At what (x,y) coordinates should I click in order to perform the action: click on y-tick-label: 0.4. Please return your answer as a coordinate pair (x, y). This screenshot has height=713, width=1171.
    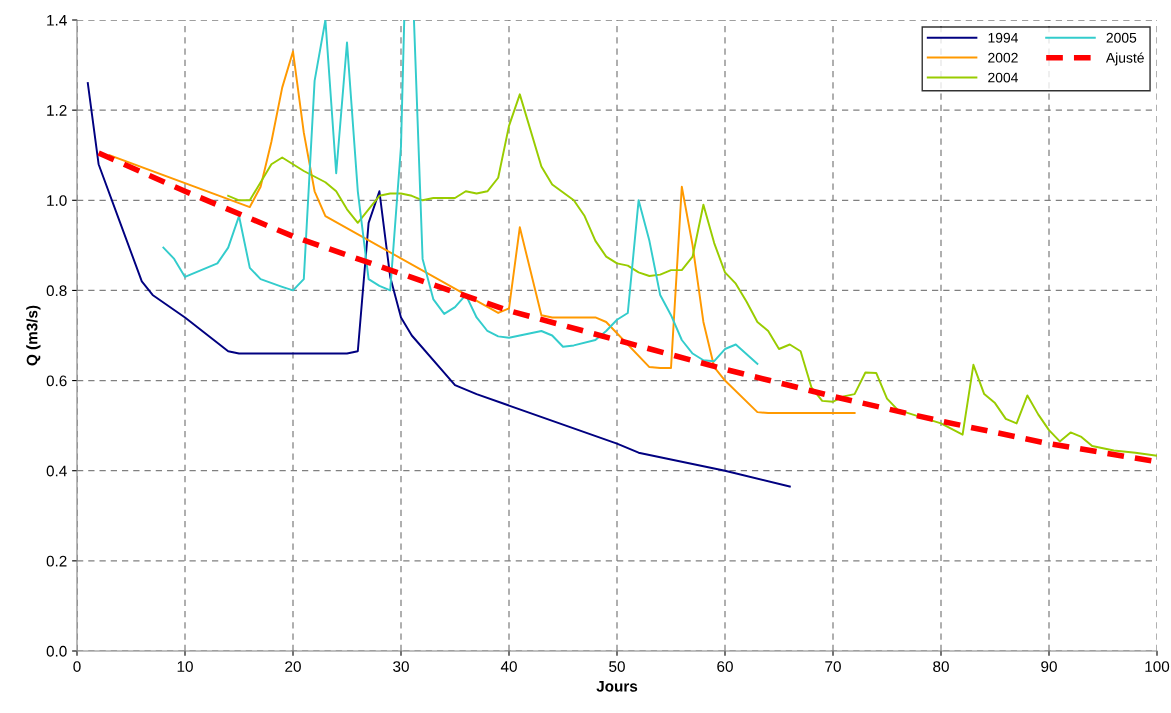
    Looking at the image, I should click on (56, 471).